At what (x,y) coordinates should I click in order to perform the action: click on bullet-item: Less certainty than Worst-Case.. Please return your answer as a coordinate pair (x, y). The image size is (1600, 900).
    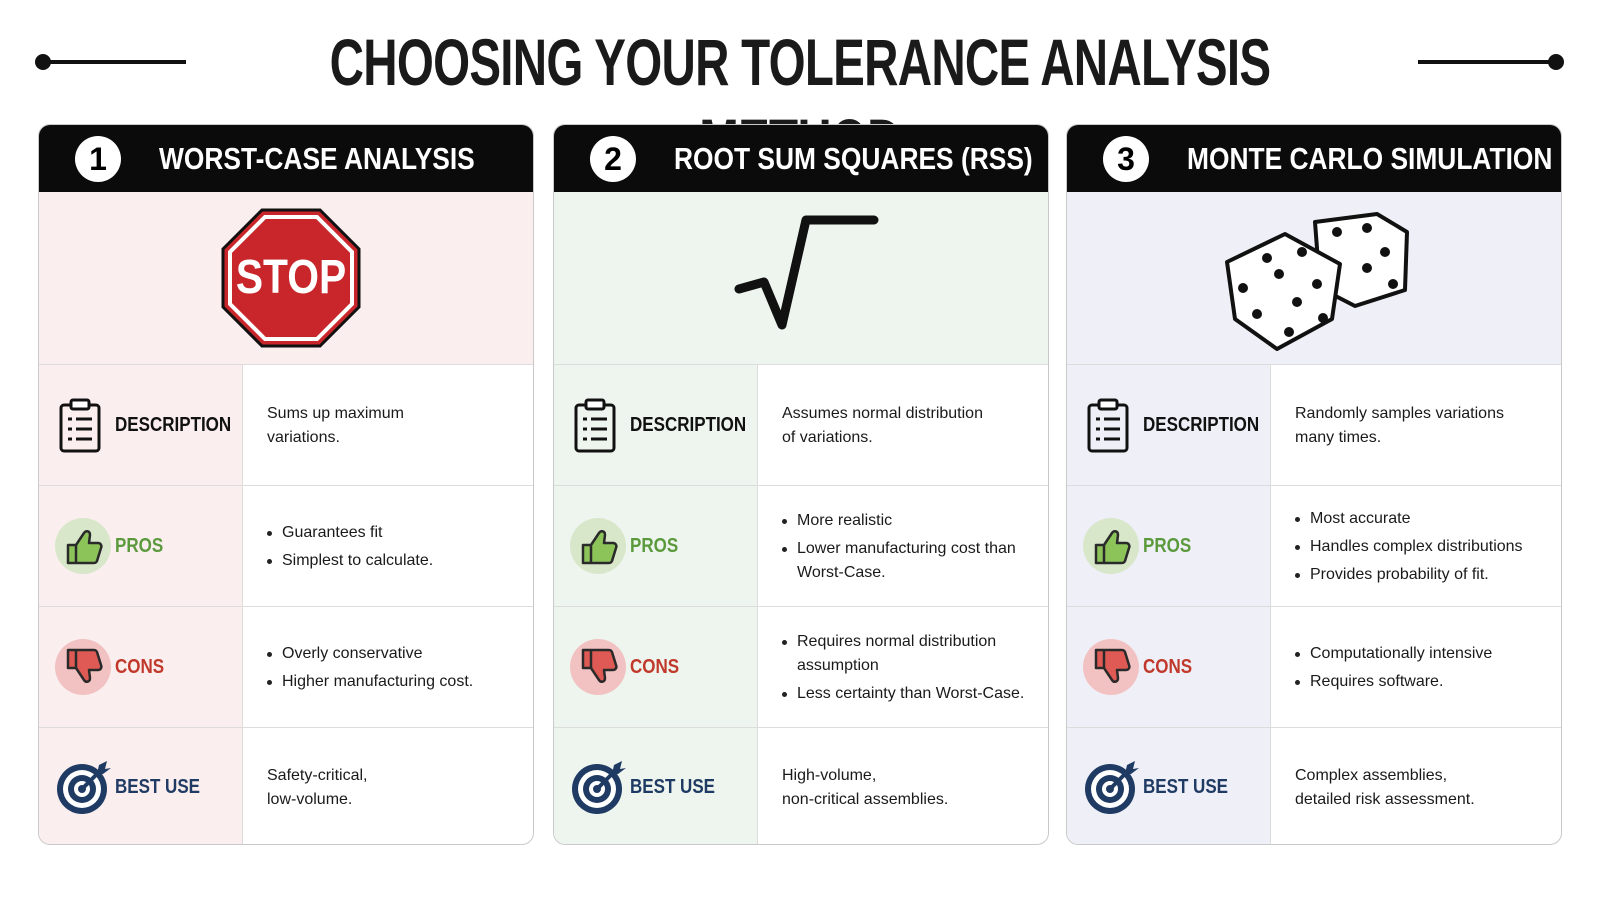
    Looking at the image, I should click on (906, 694).